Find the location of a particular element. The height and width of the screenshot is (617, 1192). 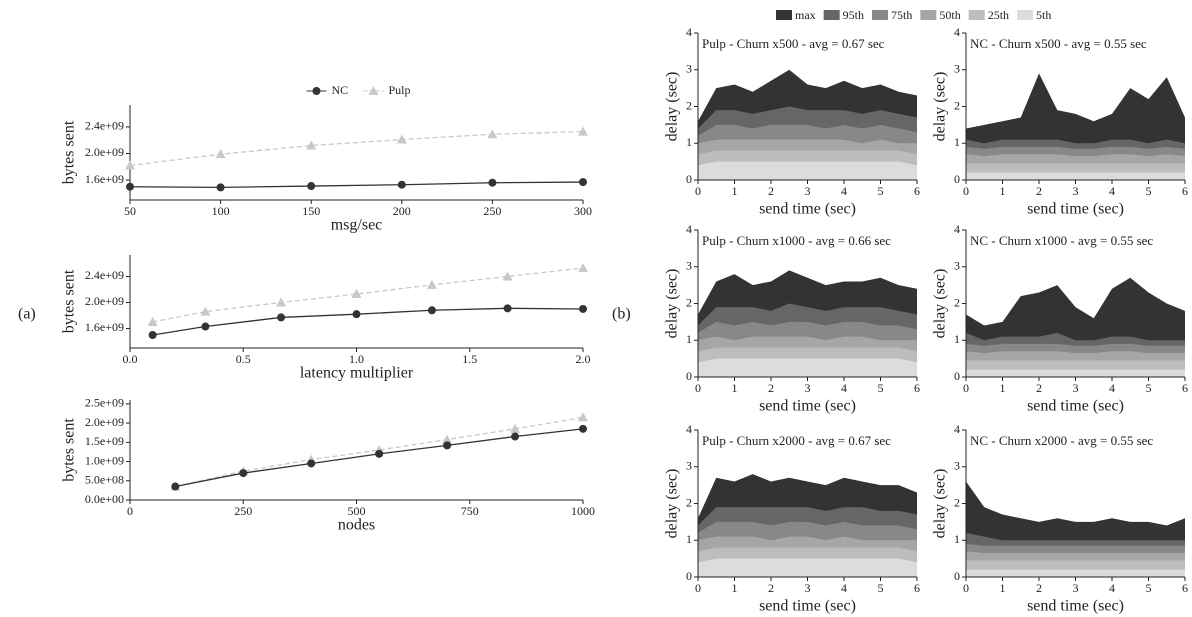

x-axis-label: msg/sec is located at coordinates (357, 225).